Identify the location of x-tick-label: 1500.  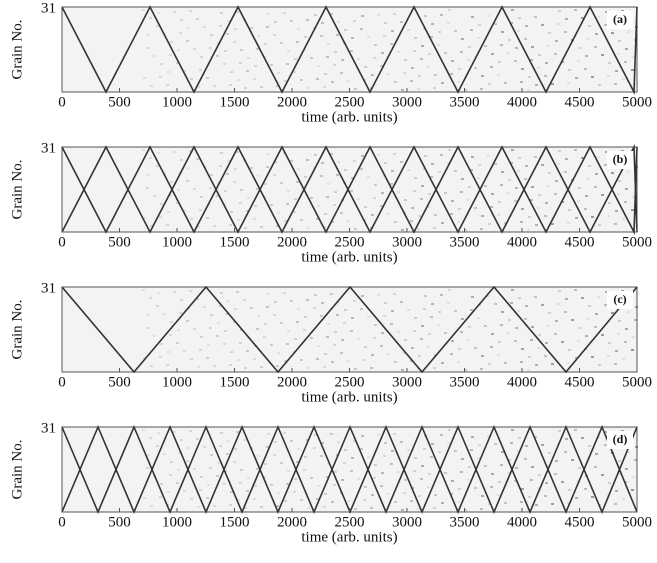
(235, 522).